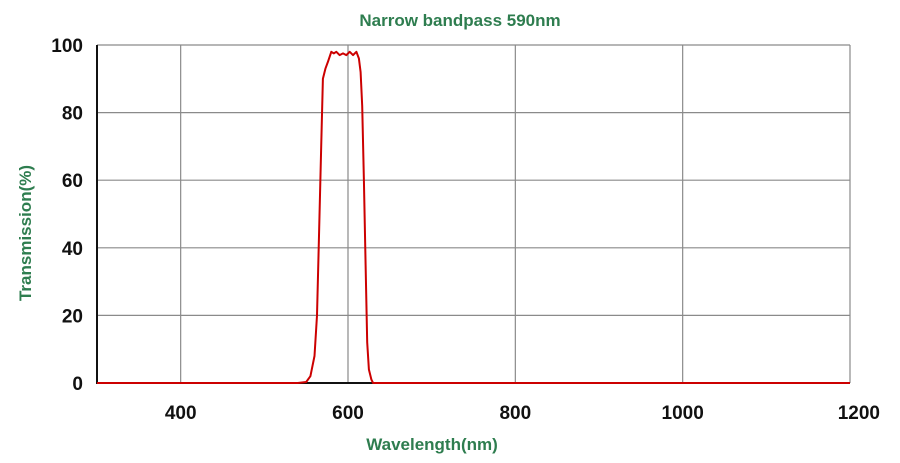 Image resolution: width=900 pixels, height=463 pixels. What do you see at coordinates (25, 233) in the screenshot?
I see `y-axis-label: Transmission(%)` at bounding box center [25, 233].